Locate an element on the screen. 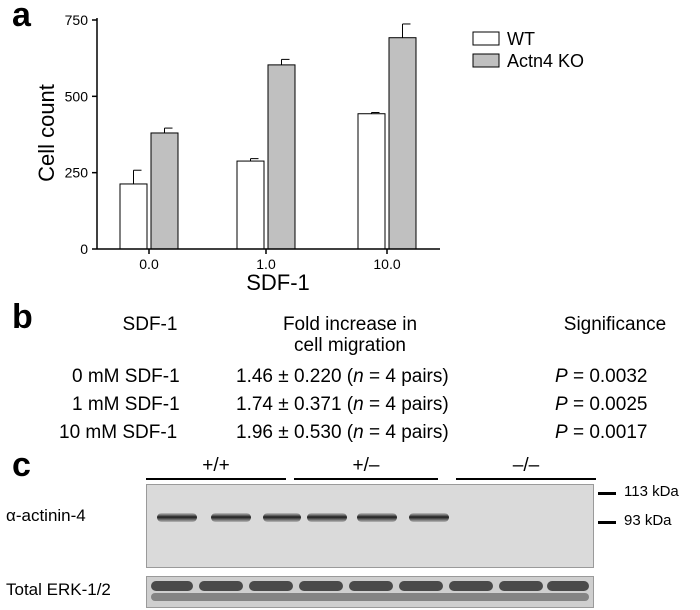 The height and width of the screenshot is (610, 700). table-row-fold: 1.74 ± 0.371 (n = 4 pairs) is located at coordinates (342, 405).